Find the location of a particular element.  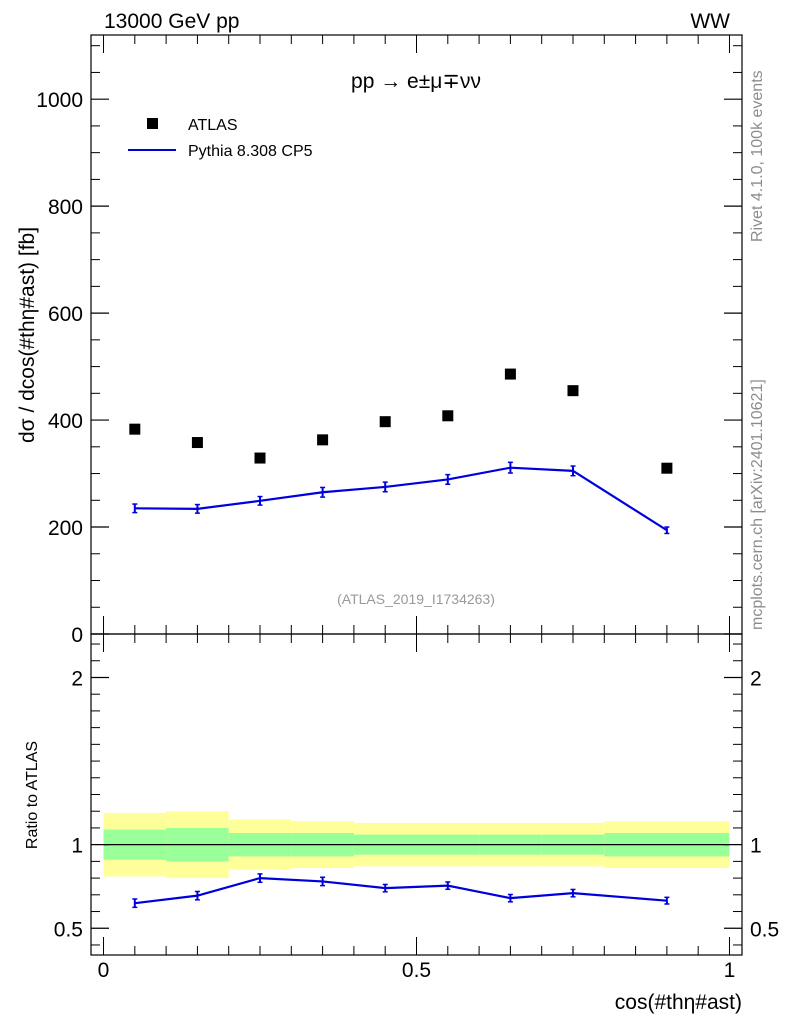

main-y-tick-label: 400 is located at coordinates (65, 421).